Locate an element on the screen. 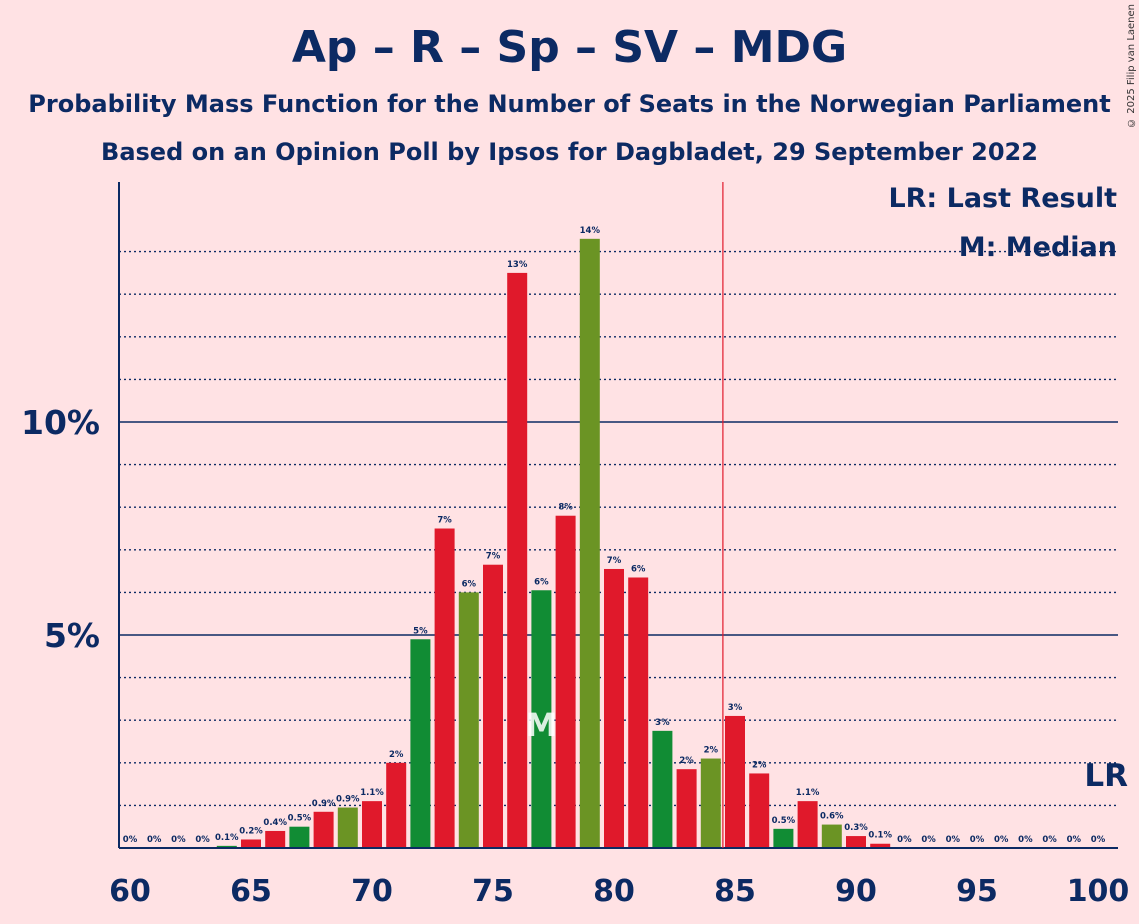 The image size is (1139, 924). x-tick-label-65: 65 is located at coordinates (251, 891).